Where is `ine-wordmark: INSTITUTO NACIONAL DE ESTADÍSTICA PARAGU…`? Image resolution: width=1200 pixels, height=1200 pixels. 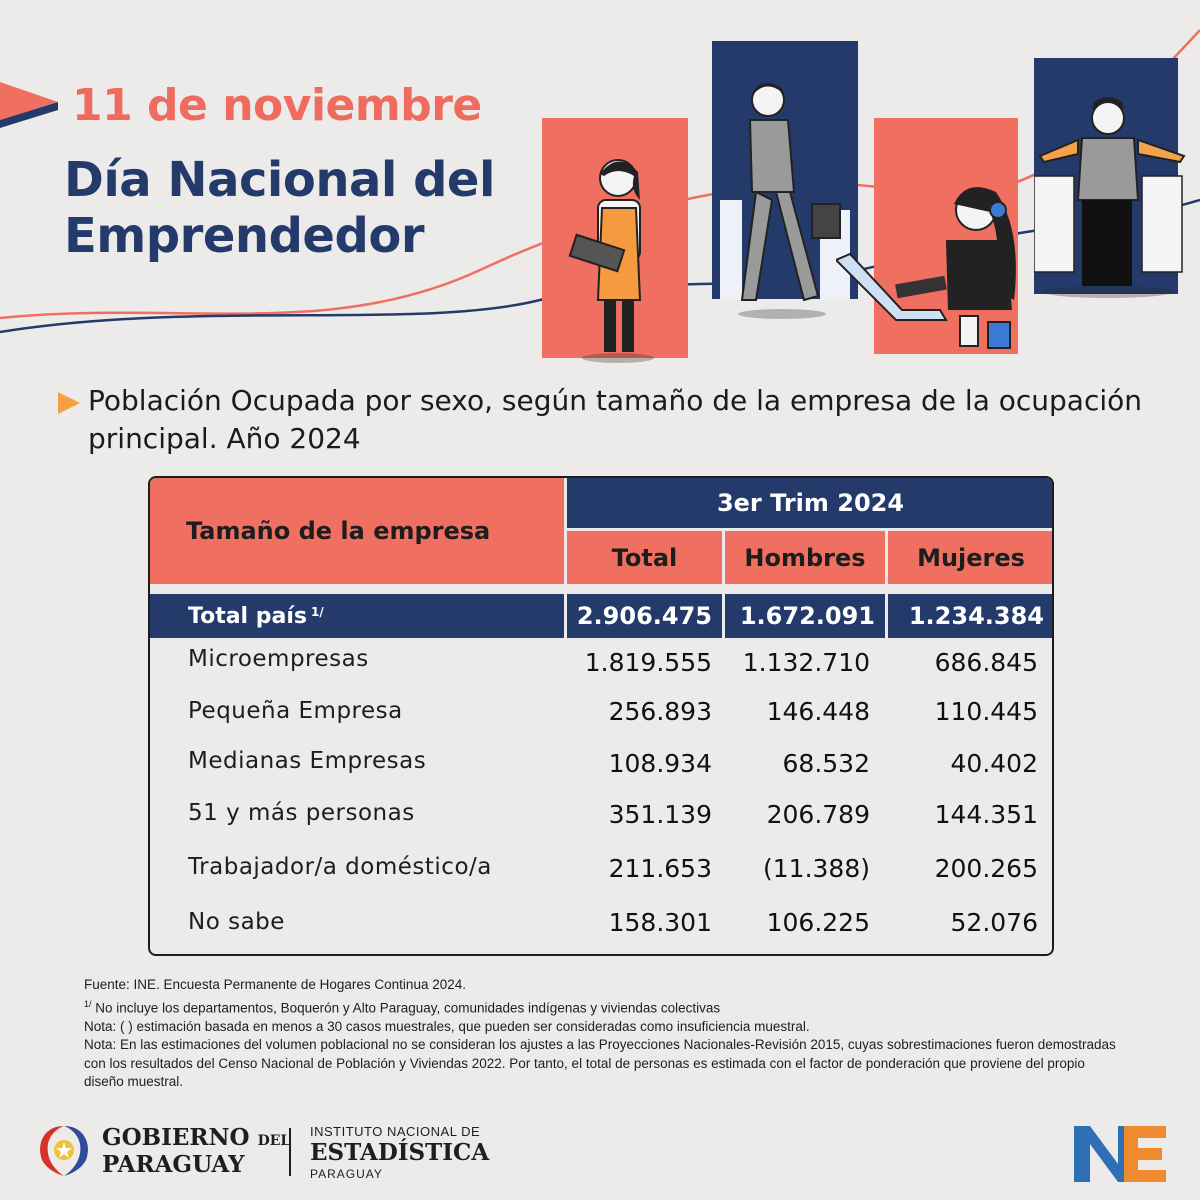 ine-wordmark: INSTITUTO NACIONAL DE ESTADÍSTICA PARAGU… is located at coordinates (399, 1152).